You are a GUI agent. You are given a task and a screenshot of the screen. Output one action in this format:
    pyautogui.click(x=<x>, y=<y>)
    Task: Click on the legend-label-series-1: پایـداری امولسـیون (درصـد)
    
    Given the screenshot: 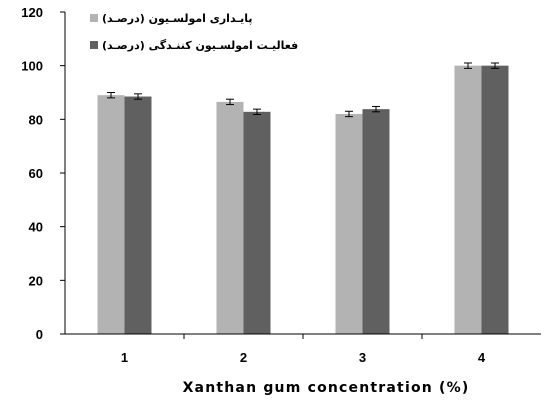 What is the action you would take?
    pyautogui.click(x=177, y=18)
    